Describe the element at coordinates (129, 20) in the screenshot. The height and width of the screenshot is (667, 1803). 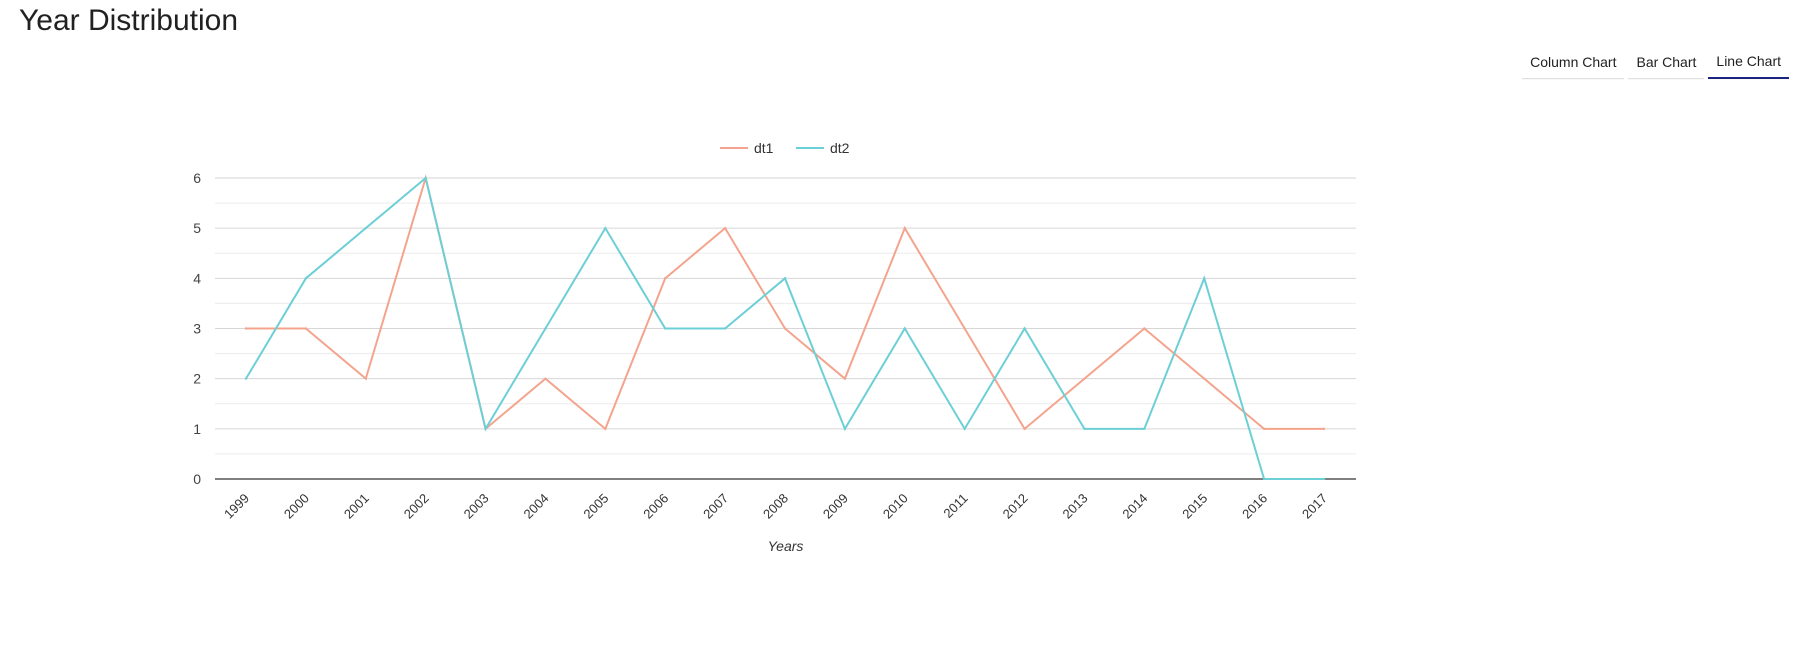
I see `page-title: Year Distribution` at that location.